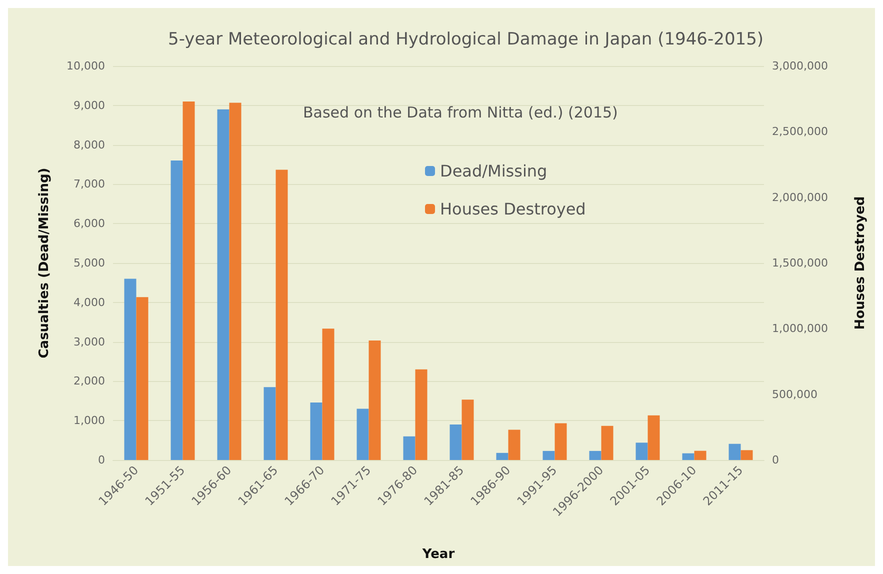 This screenshot has width=883, height=574. Describe the element at coordinates (466, 40) in the screenshot. I see `chart-title: 5-year Meteorological and Hydrological Damage in Japan (1946-2015)` at that location.